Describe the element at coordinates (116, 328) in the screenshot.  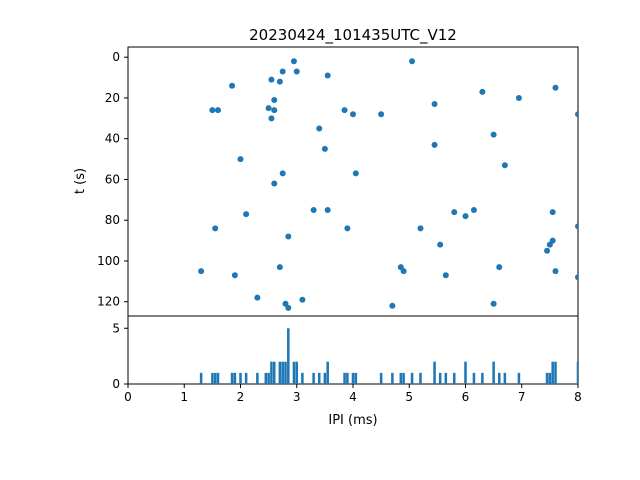
I see `y-tick-label: 5` at that location.